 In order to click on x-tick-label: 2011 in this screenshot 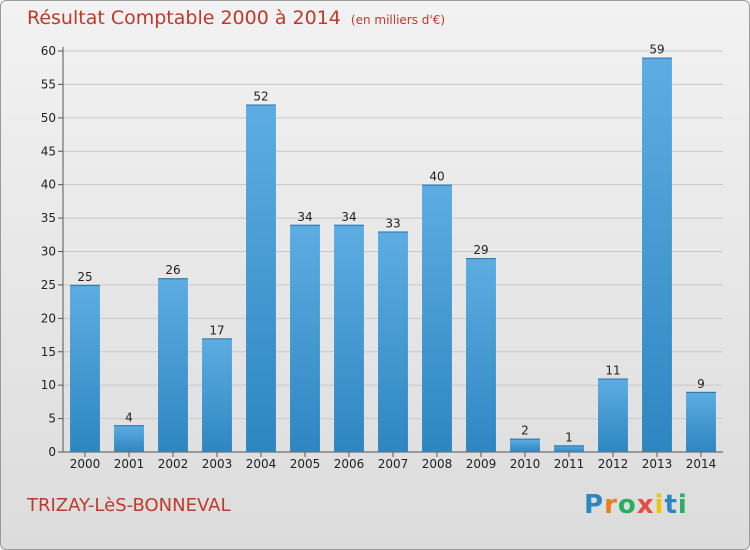, I will do `click(569, 464)`.